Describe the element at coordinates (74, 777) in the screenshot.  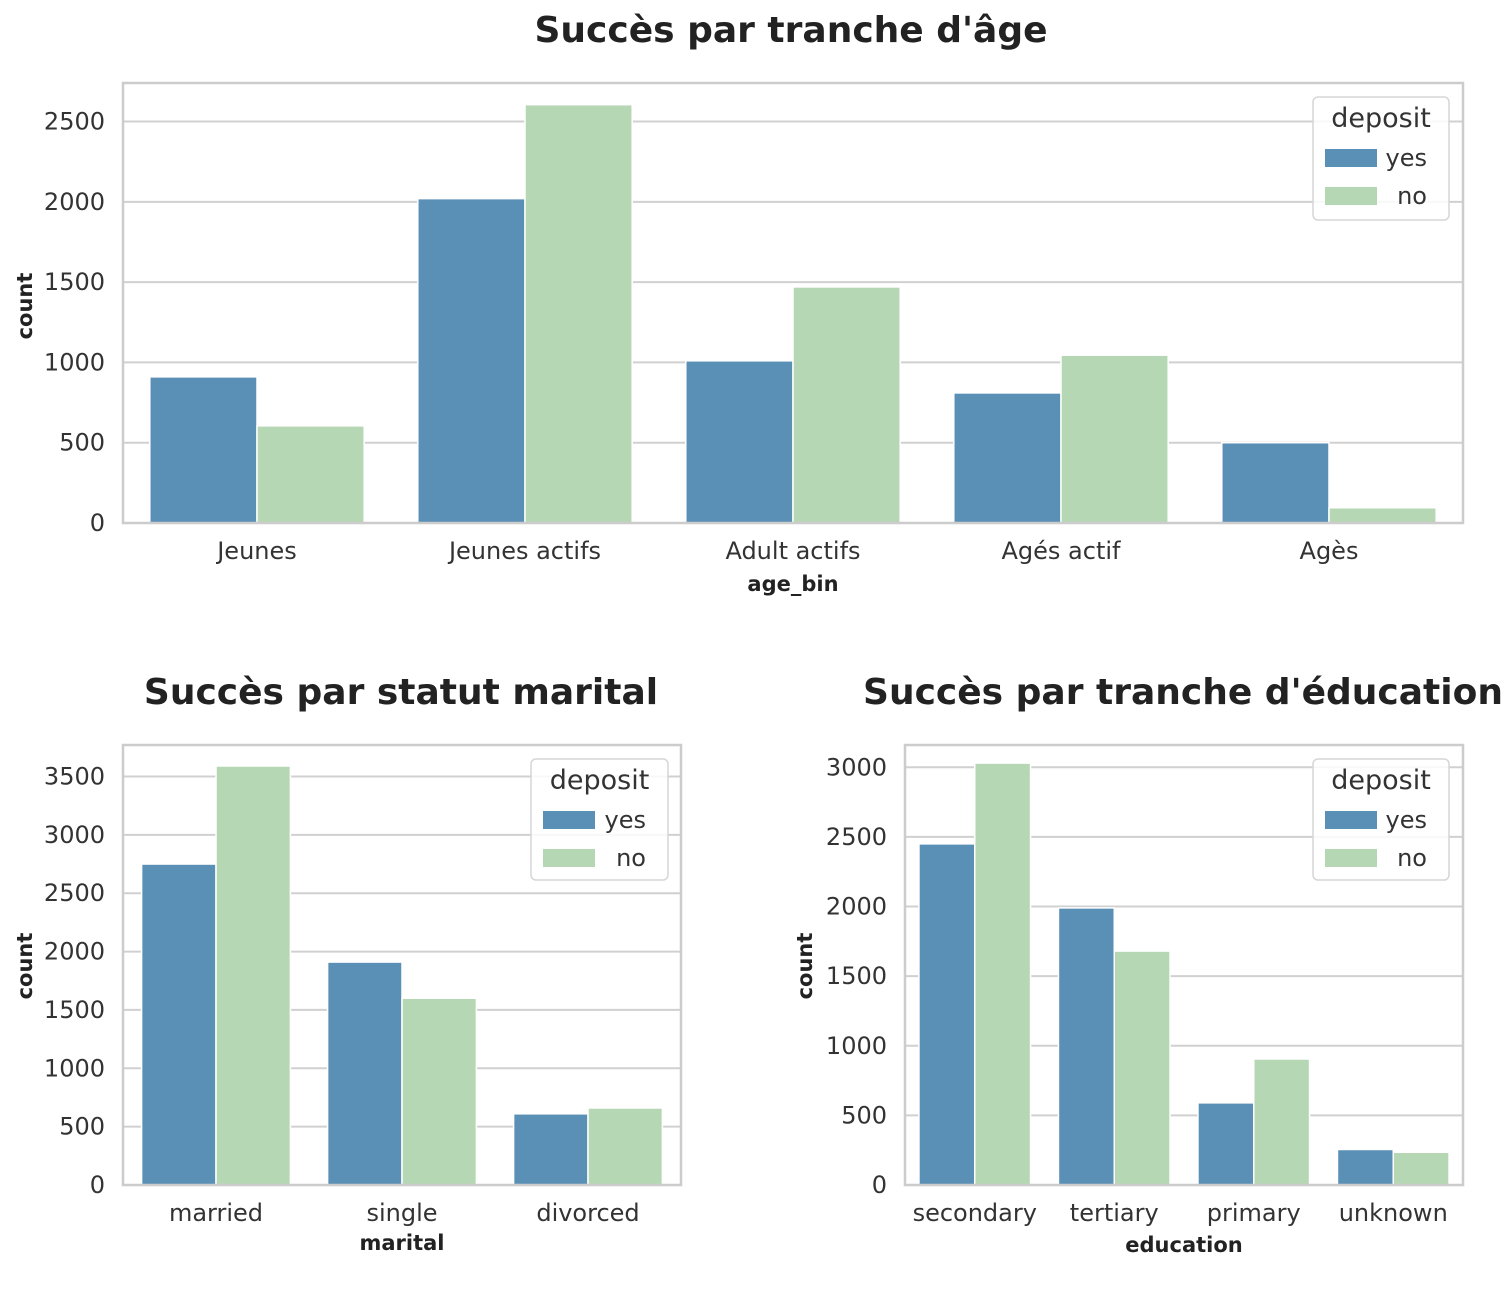
I see `y-tick-label: 3500` at that location.